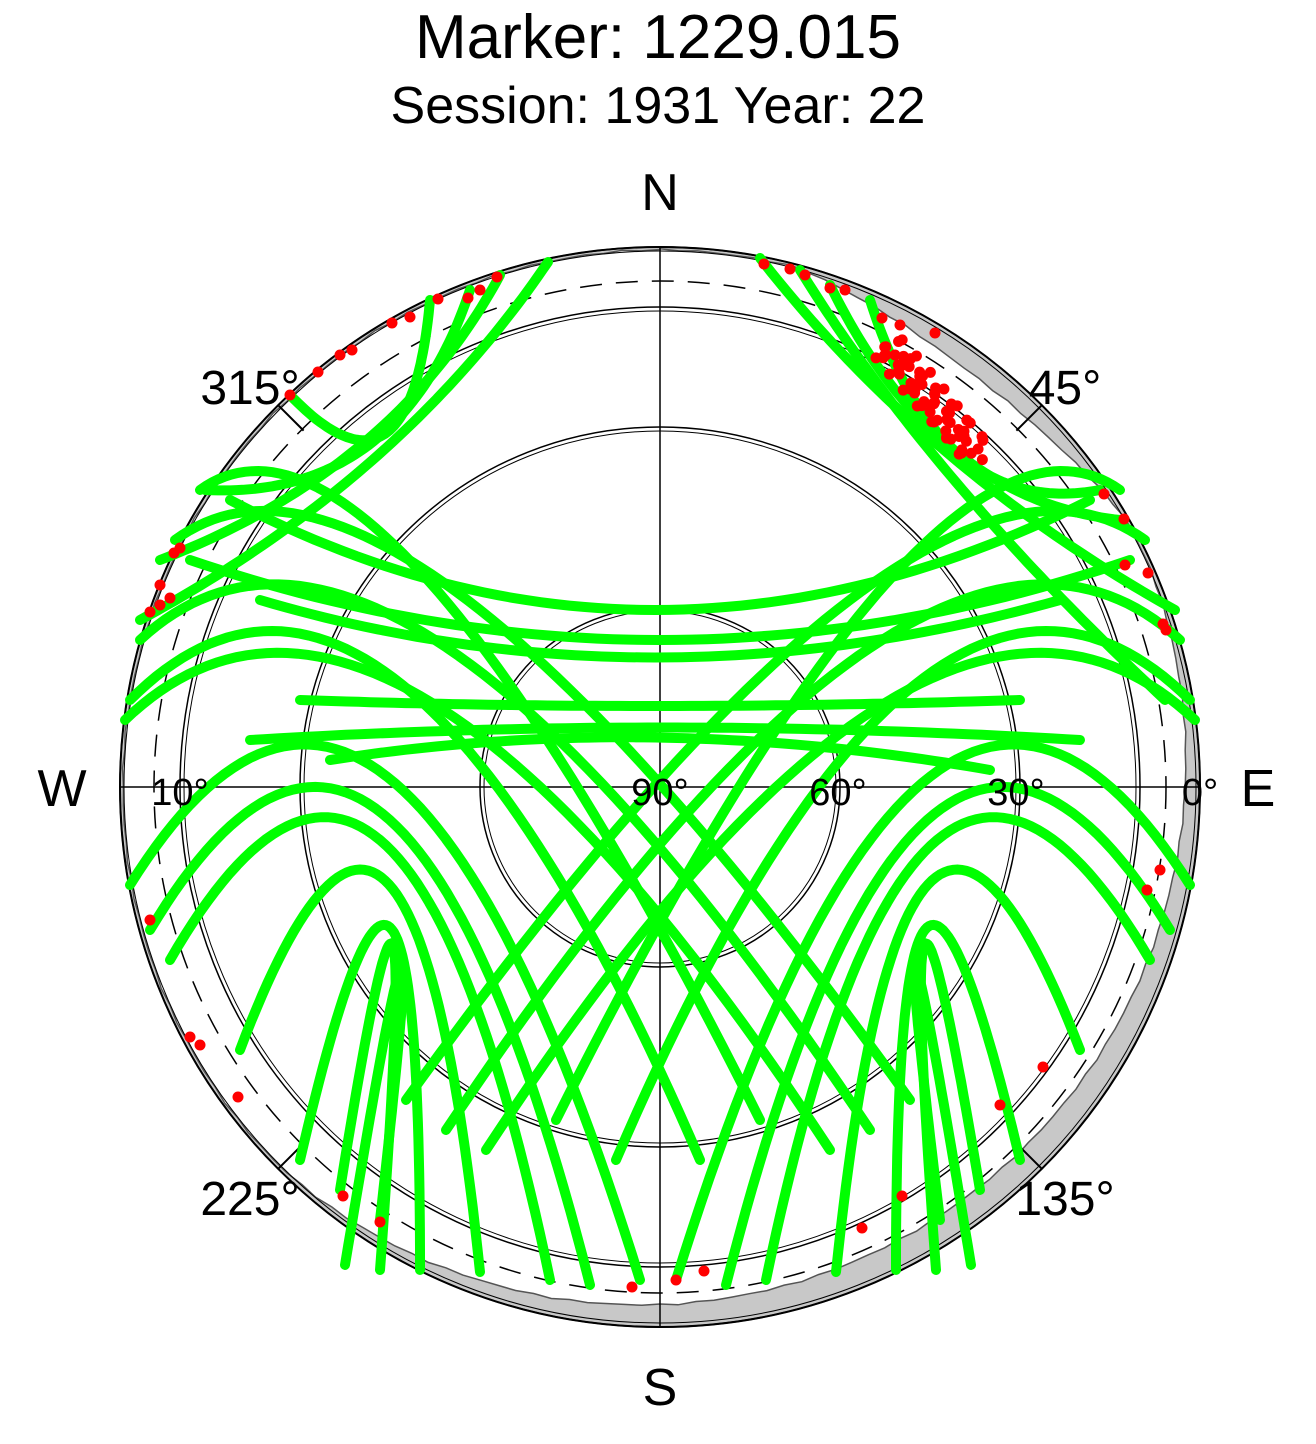 This screenshot has width=1316, height=1444. What do you see at coordinates (660, 193) in the screenshot?
I see `north-label: N` at bounding box center [660, 193].